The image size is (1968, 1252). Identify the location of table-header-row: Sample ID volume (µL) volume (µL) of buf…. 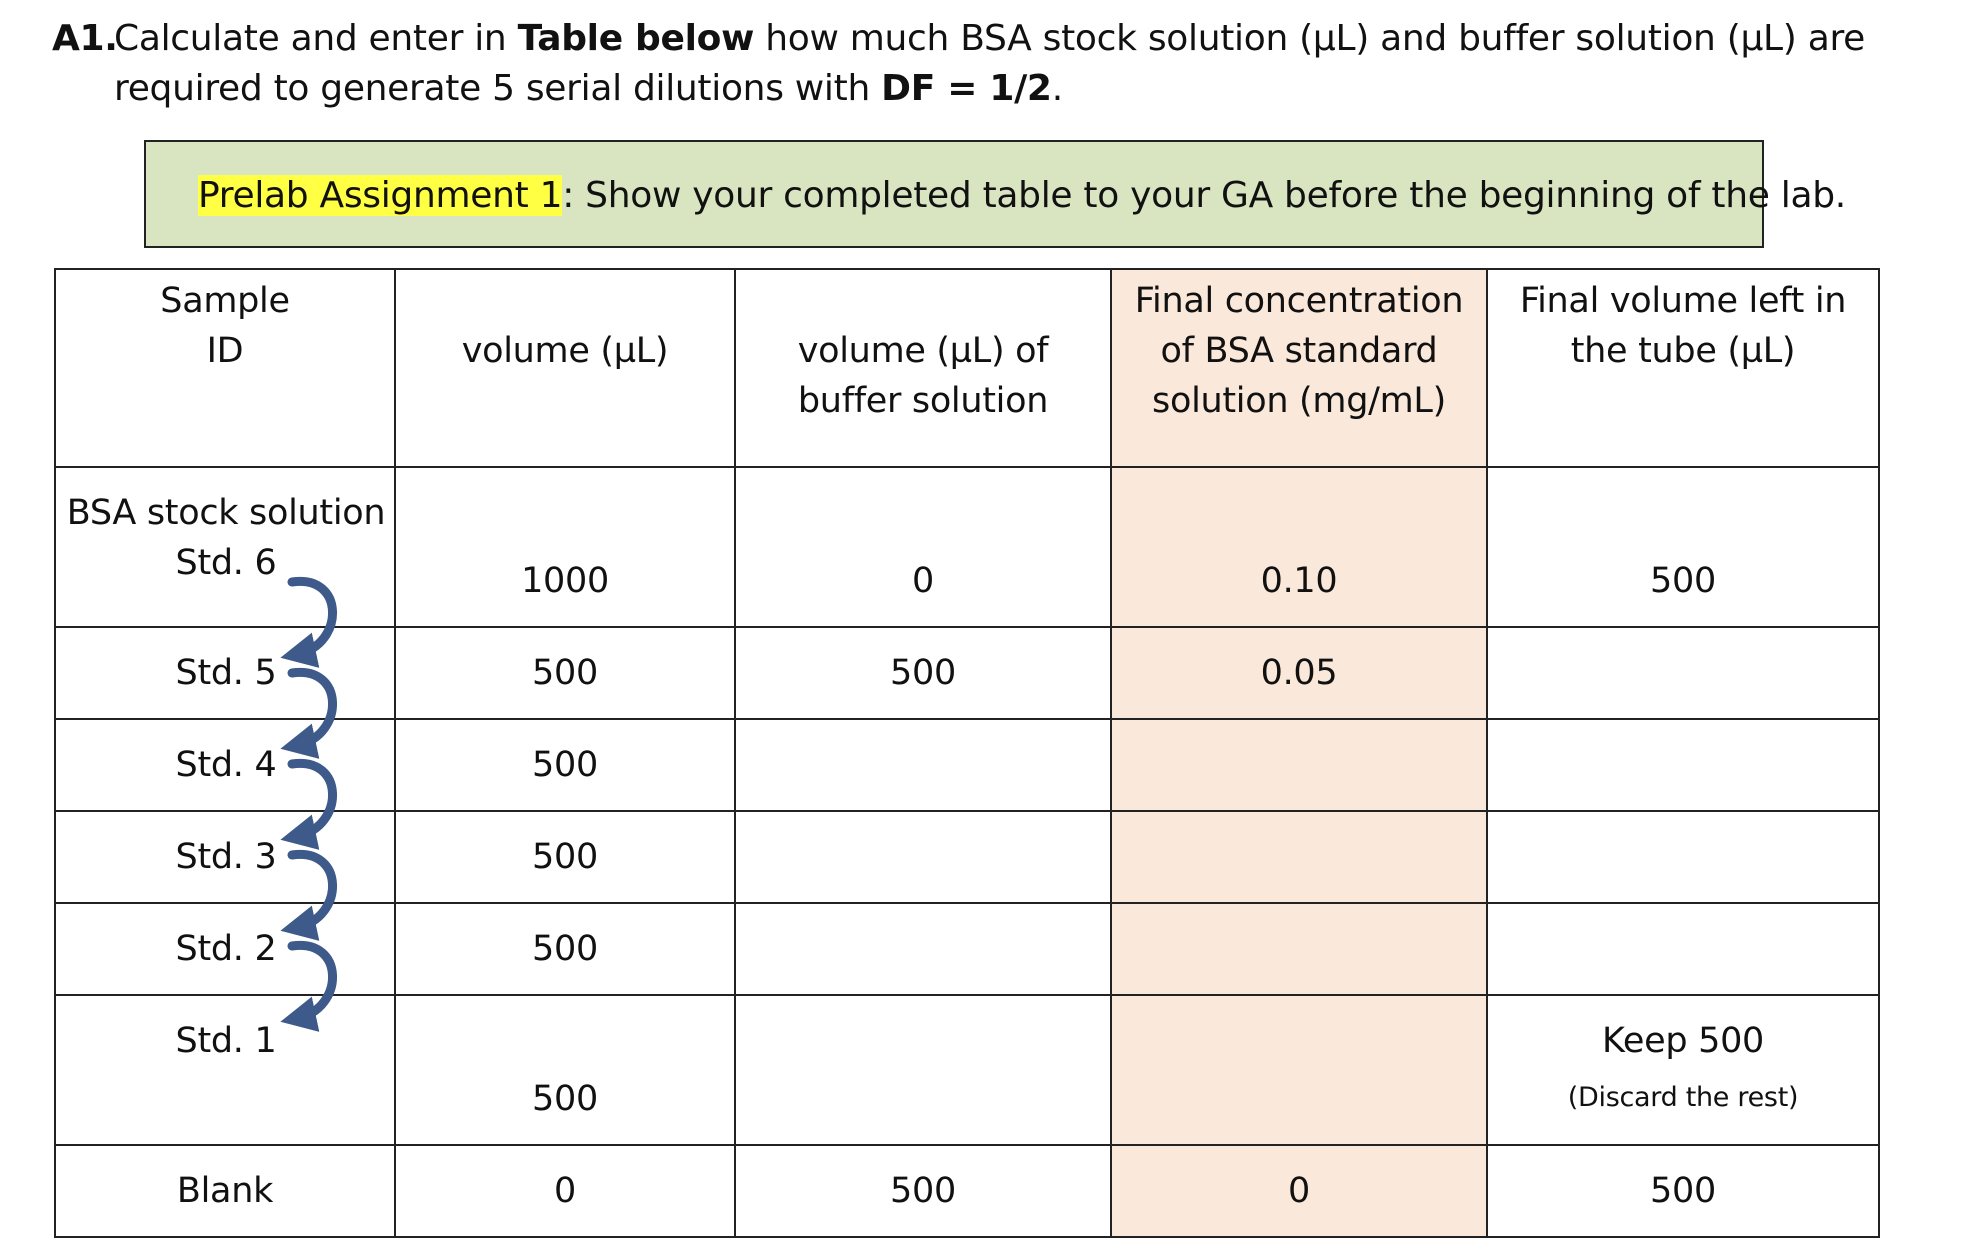
(967, 368).